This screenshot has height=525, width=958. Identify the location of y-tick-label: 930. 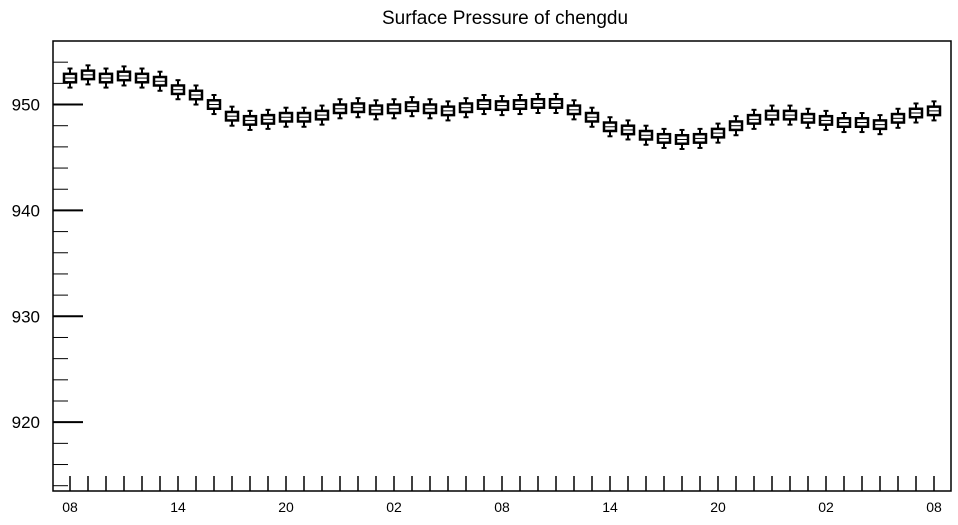
(26, 316).